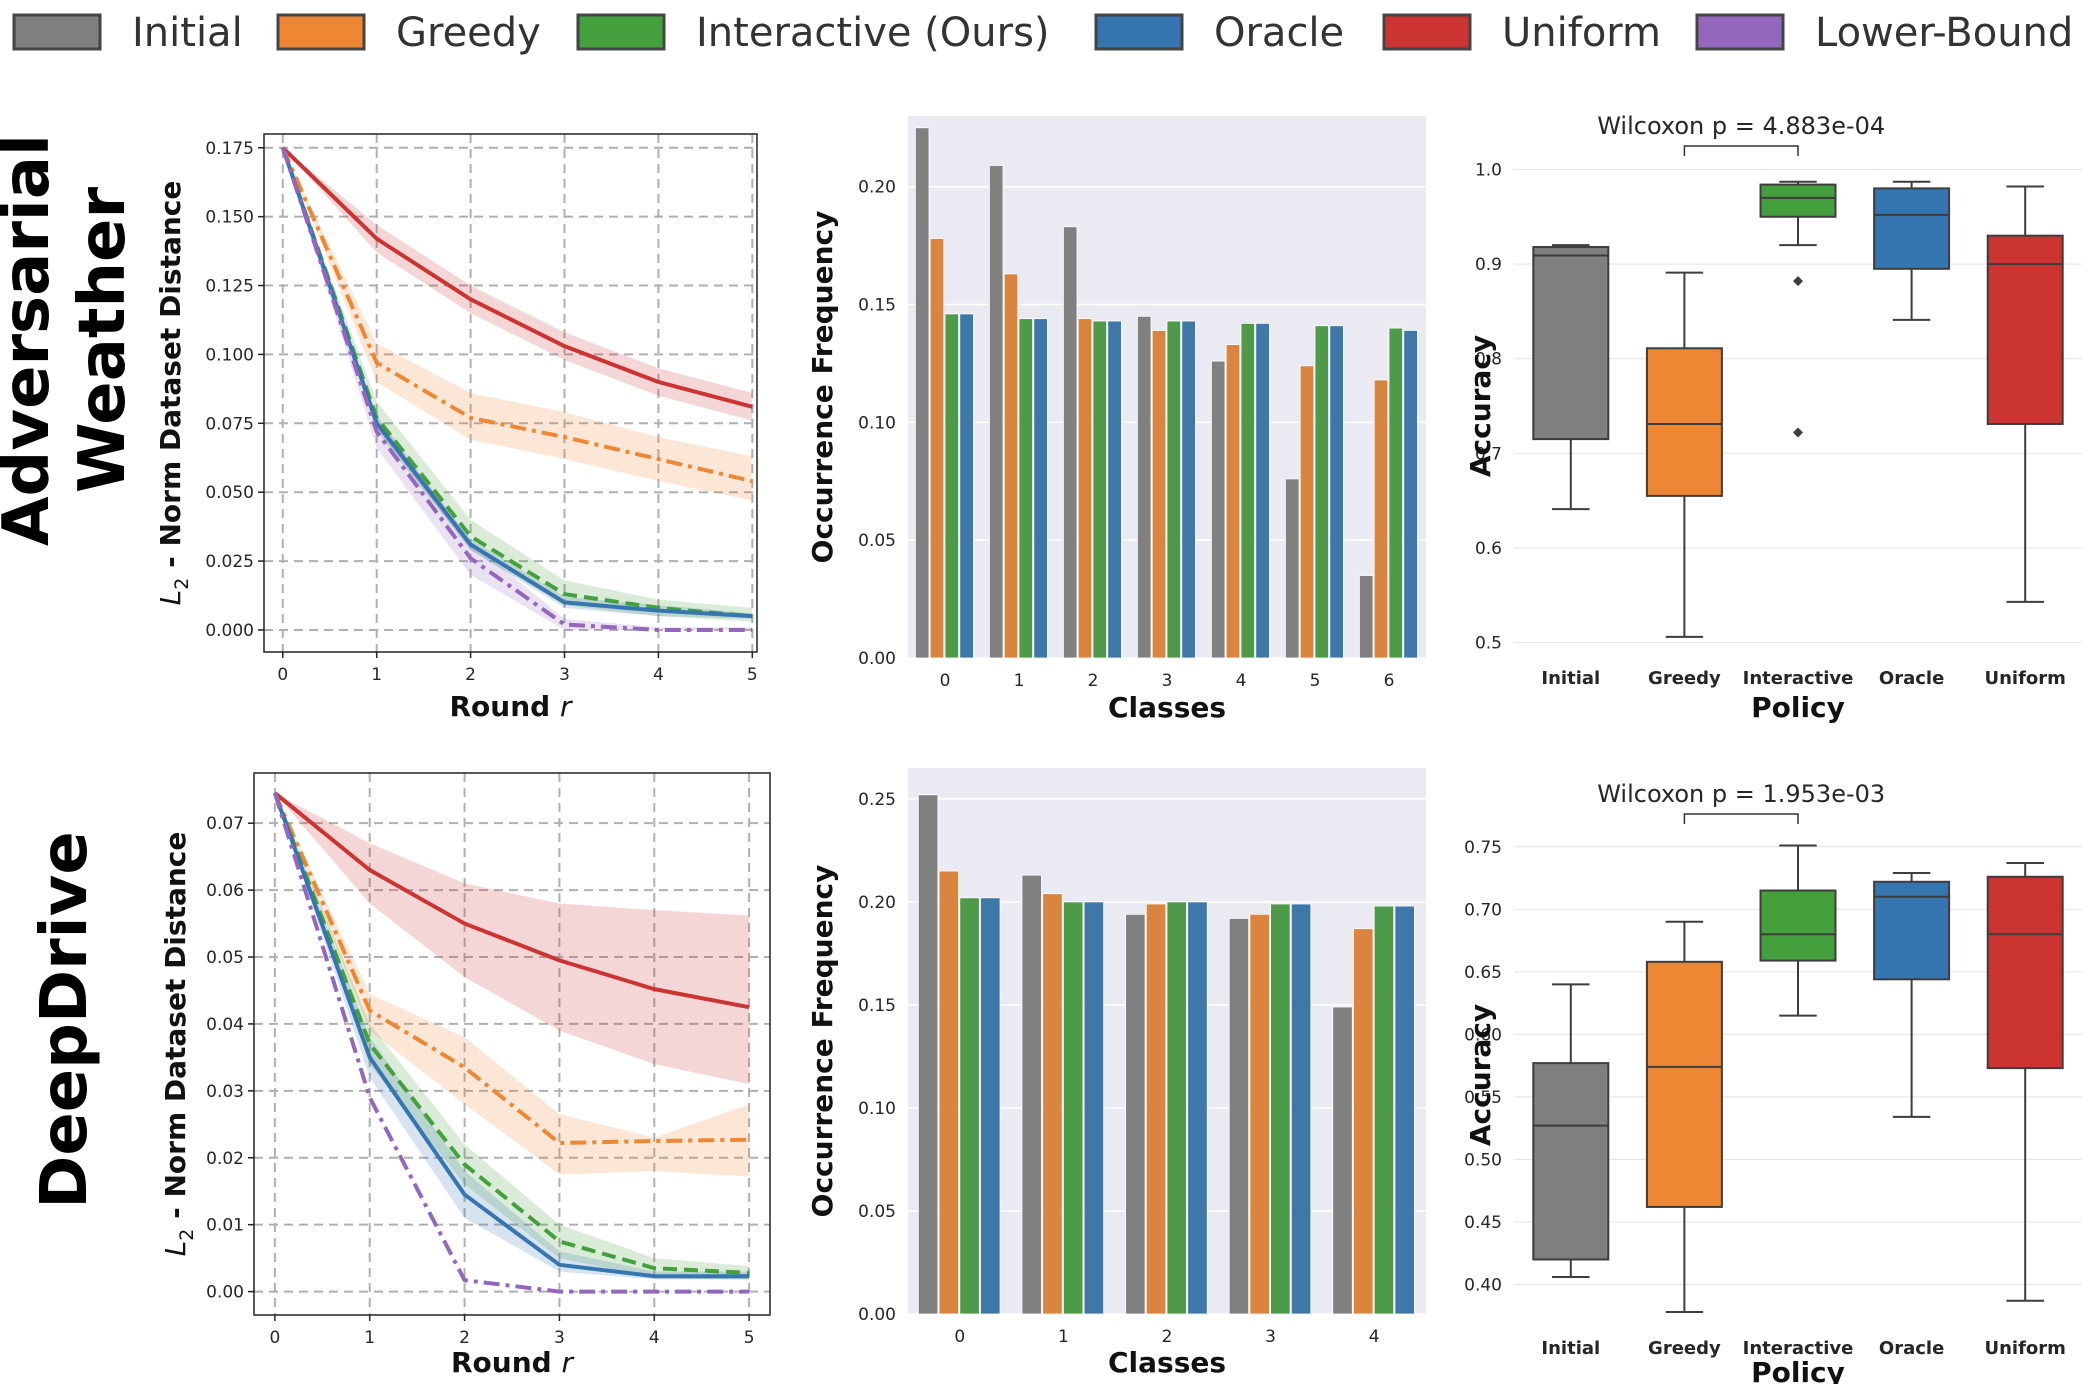 The width and height of the screenshot is (2092, 1384). Describe the element at coordinates (1139, 32) in the screenshot. I see `legend-swatch-oracle` at that location.